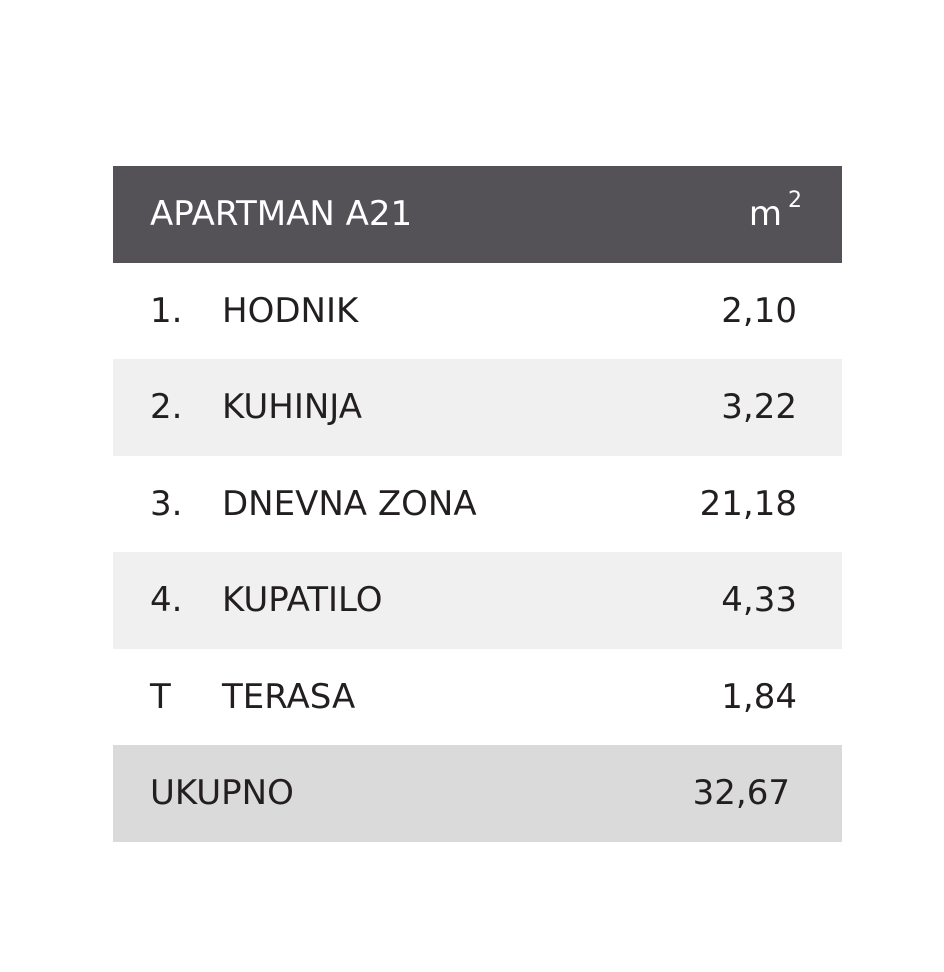  Describe the element at coordinates (765, 214) in the screenshot. I see `unit-base: m` at that location.